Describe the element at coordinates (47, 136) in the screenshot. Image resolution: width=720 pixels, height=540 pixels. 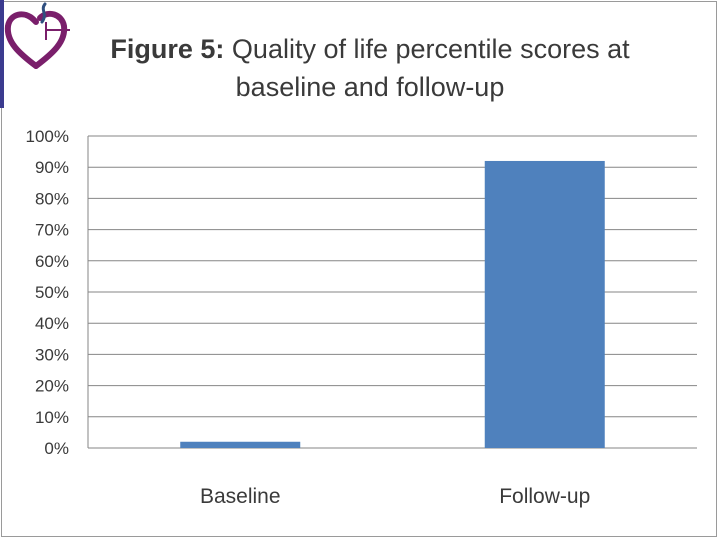
I see `y-tick-label-100: 100%` at that location.